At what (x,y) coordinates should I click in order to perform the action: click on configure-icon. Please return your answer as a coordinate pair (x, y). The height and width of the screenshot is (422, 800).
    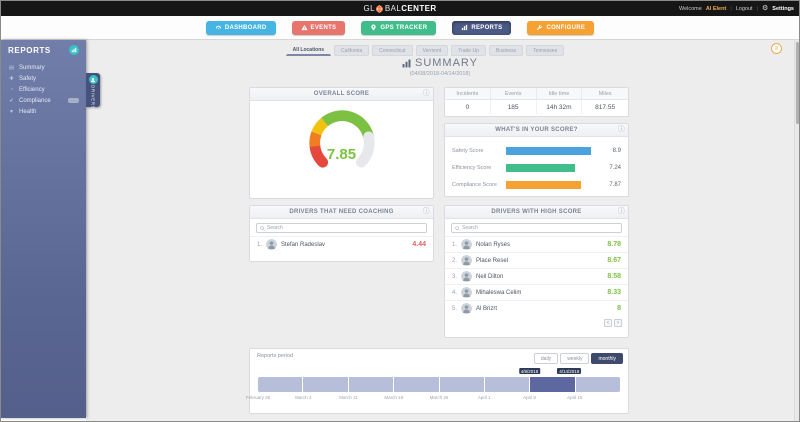
    Looking at the image, I should click on (539, 27).